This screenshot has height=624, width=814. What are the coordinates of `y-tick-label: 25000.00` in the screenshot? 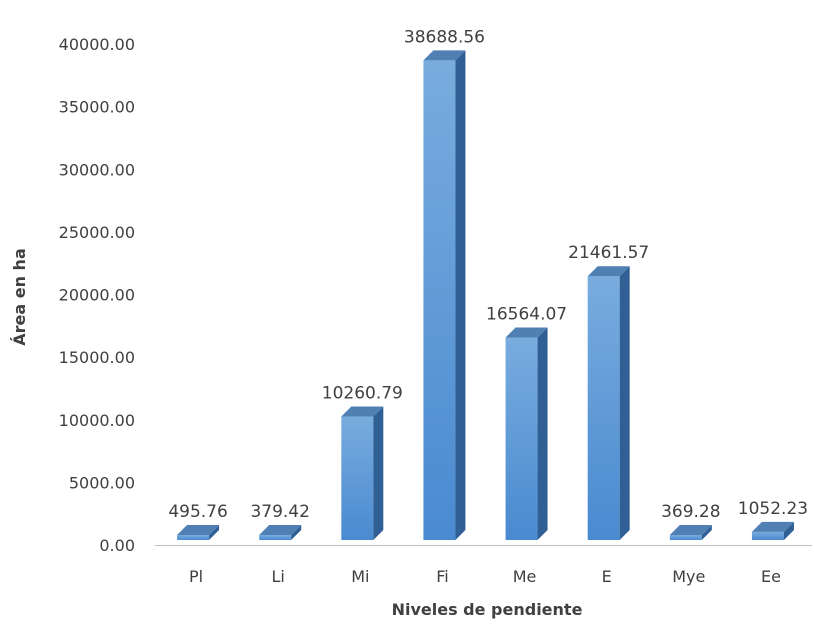 It's located at (97, 232).